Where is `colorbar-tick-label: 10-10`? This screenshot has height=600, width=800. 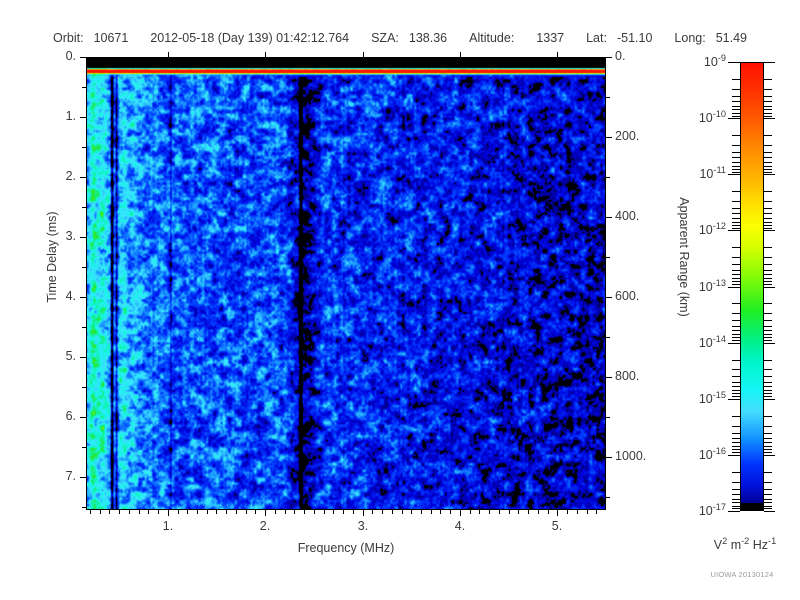 colorbar-tick-label: 10-10 is located at coordinates (712, 117).